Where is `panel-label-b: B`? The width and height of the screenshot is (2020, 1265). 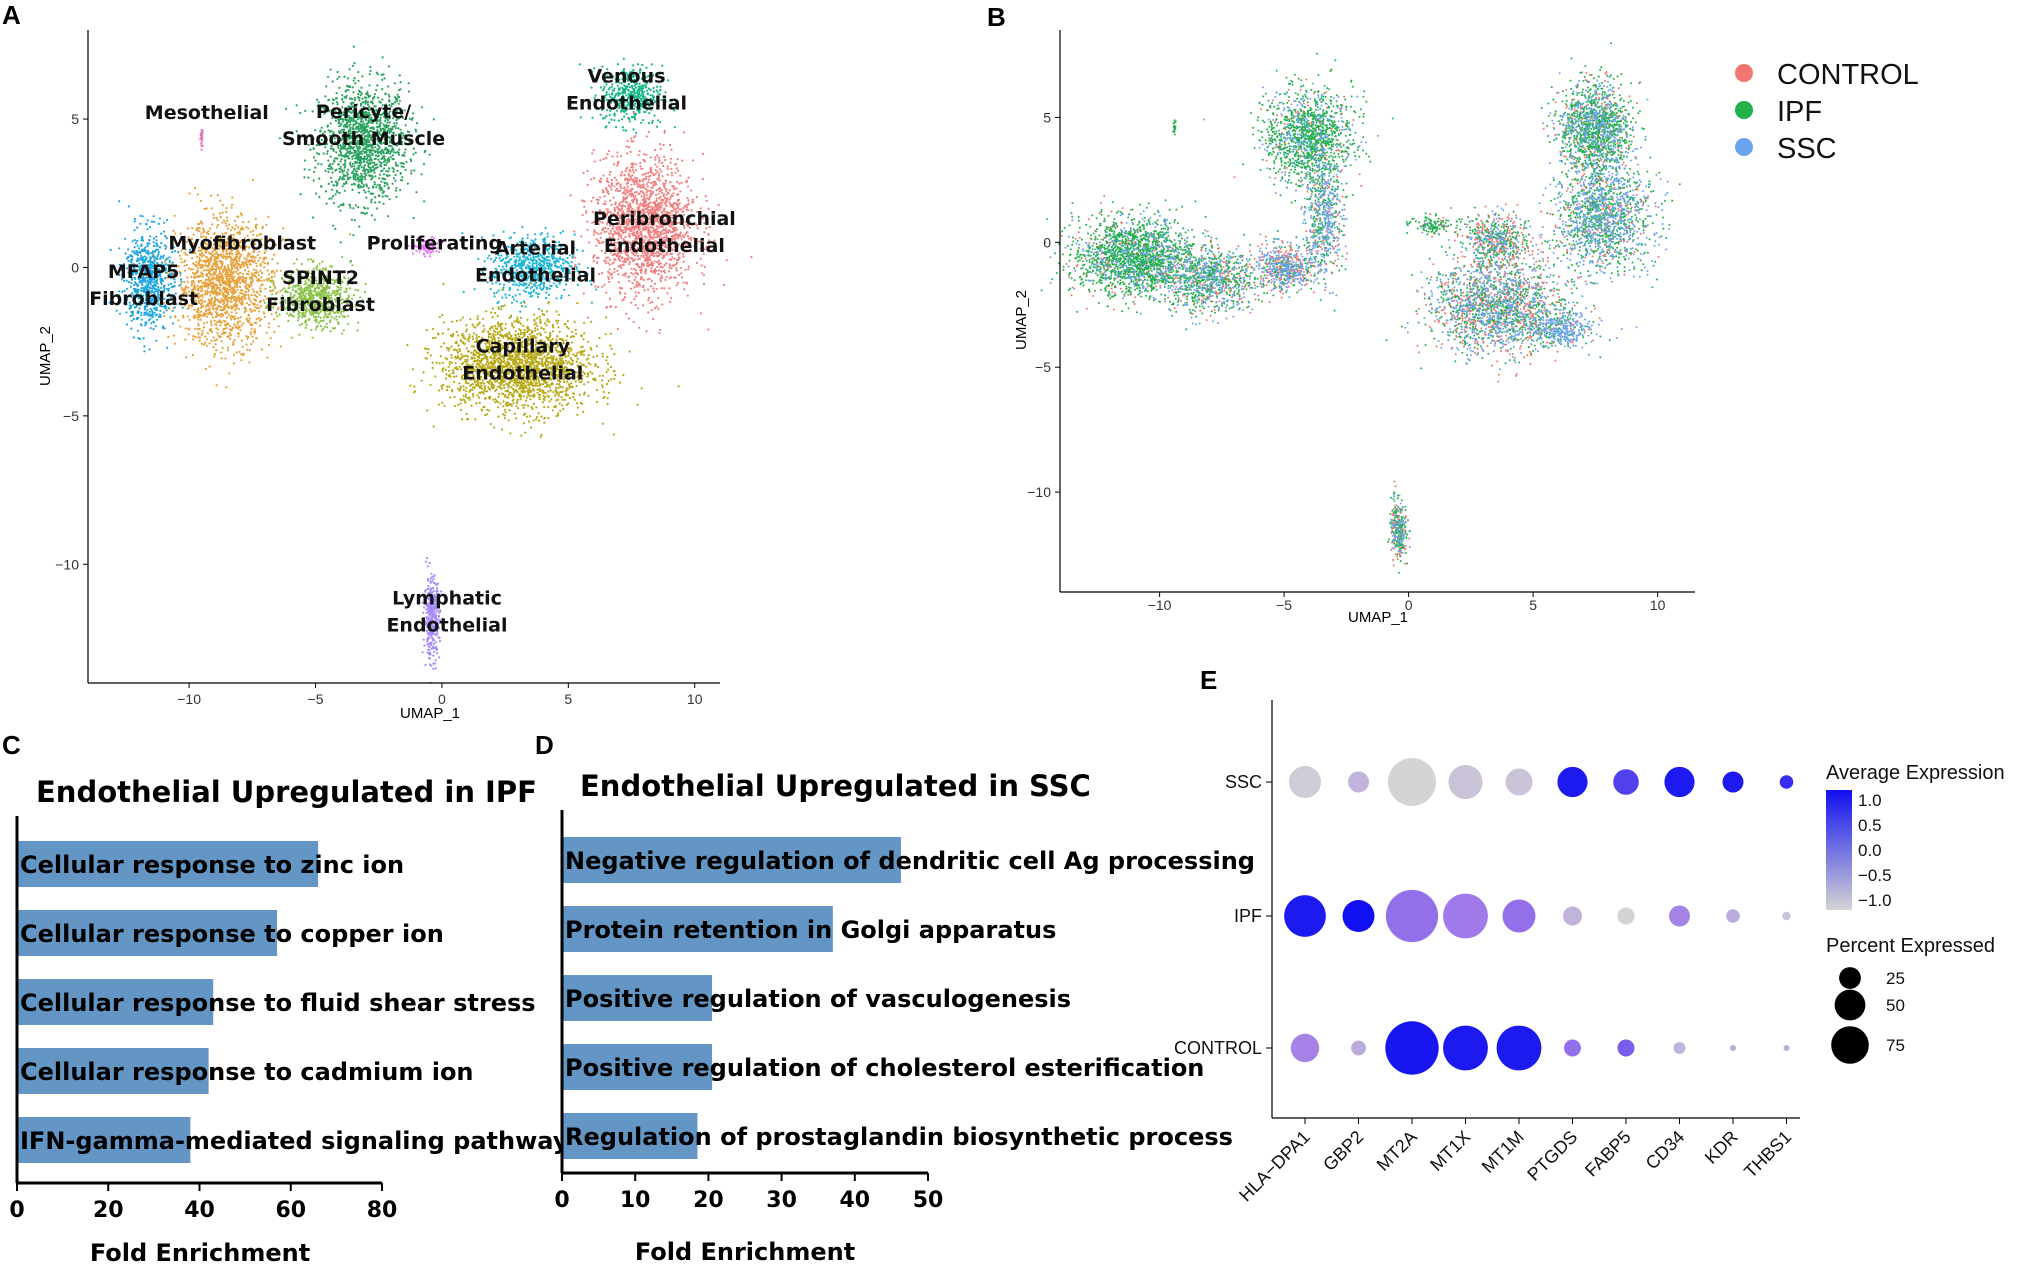
panel-label-b: B is located at coordinates (996, 17).